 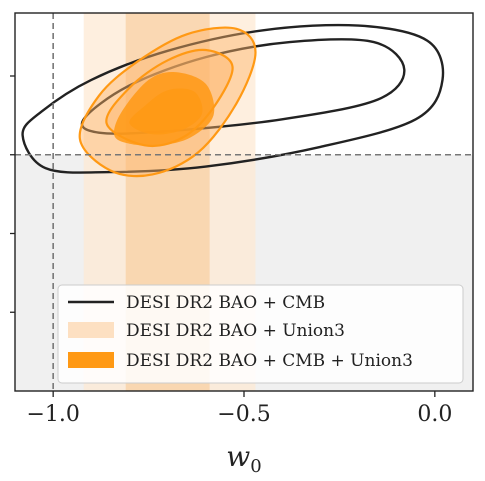 I want to click on legend-entry-label: DESI DR2 BAO + CMB + Union3, so click(x=269, y=361).